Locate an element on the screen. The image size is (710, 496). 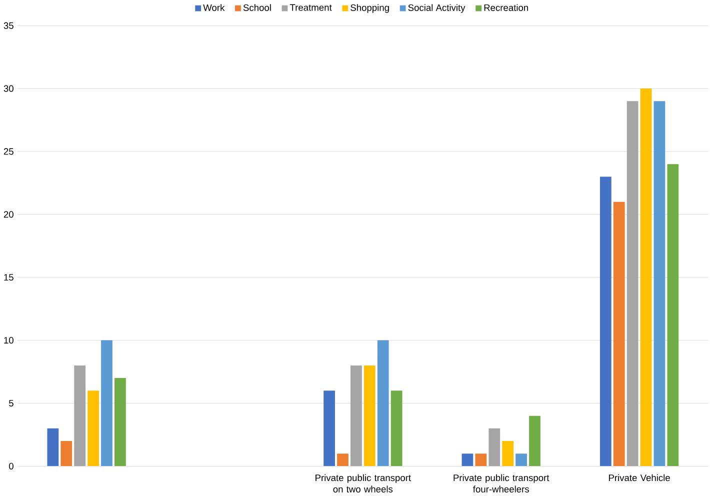
y-tick-label: 0 is located at coordinates (11, 466).